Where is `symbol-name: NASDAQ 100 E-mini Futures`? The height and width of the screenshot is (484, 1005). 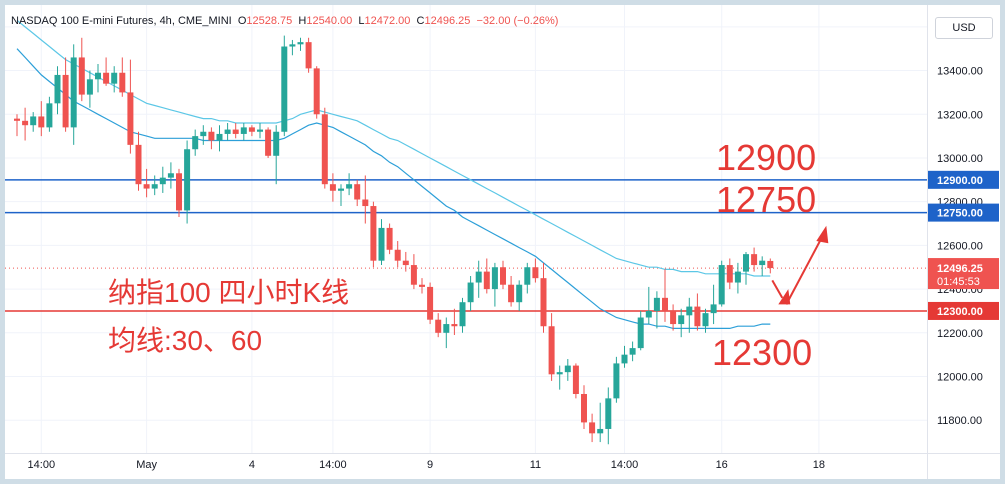
symbol-name: NASDAQ 100 E-mini Futures is located at coordinates (82, 21).